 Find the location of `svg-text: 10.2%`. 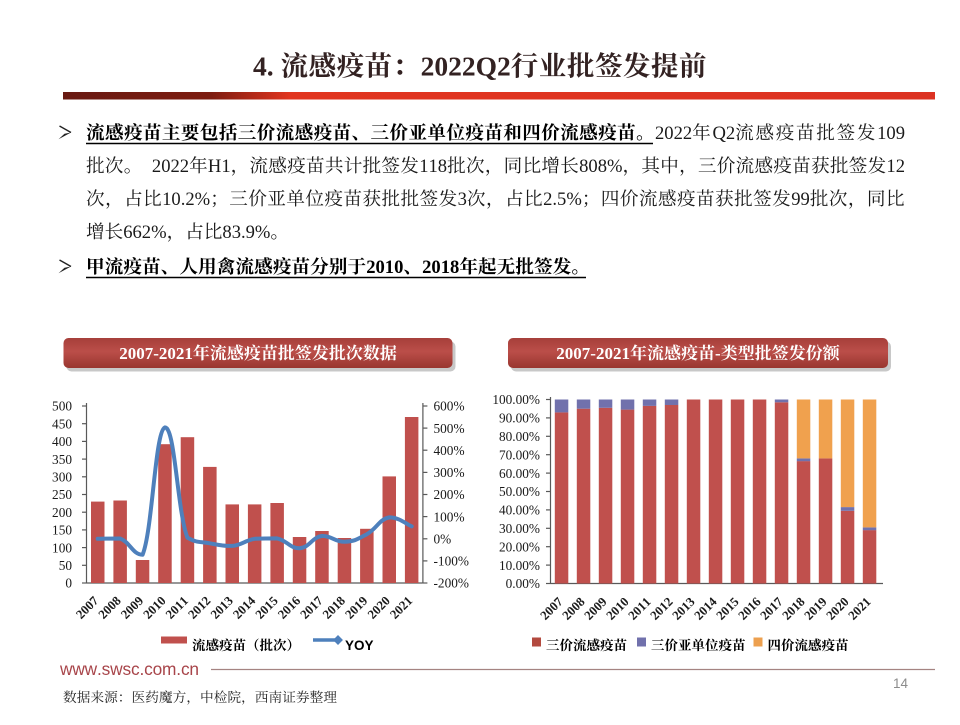

svg-text: 10.2% is located at coordinates (186, 199).